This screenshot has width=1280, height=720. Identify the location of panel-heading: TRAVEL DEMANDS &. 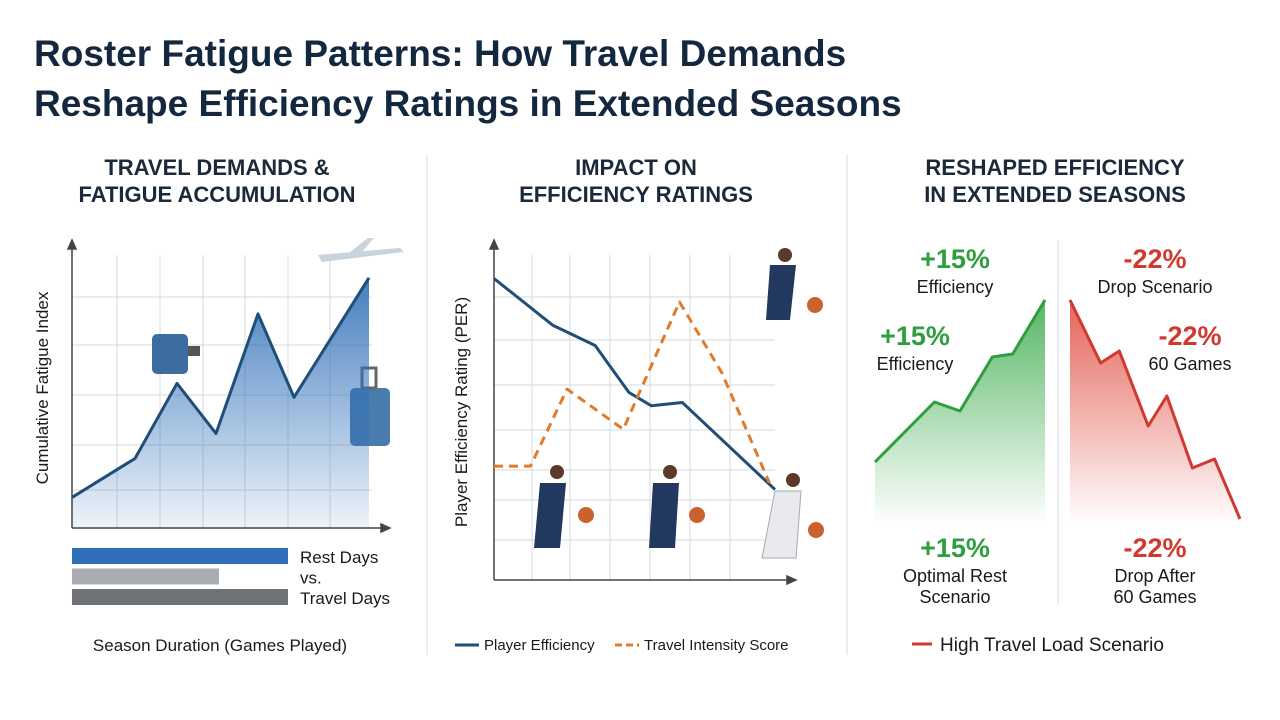
(216, 167).